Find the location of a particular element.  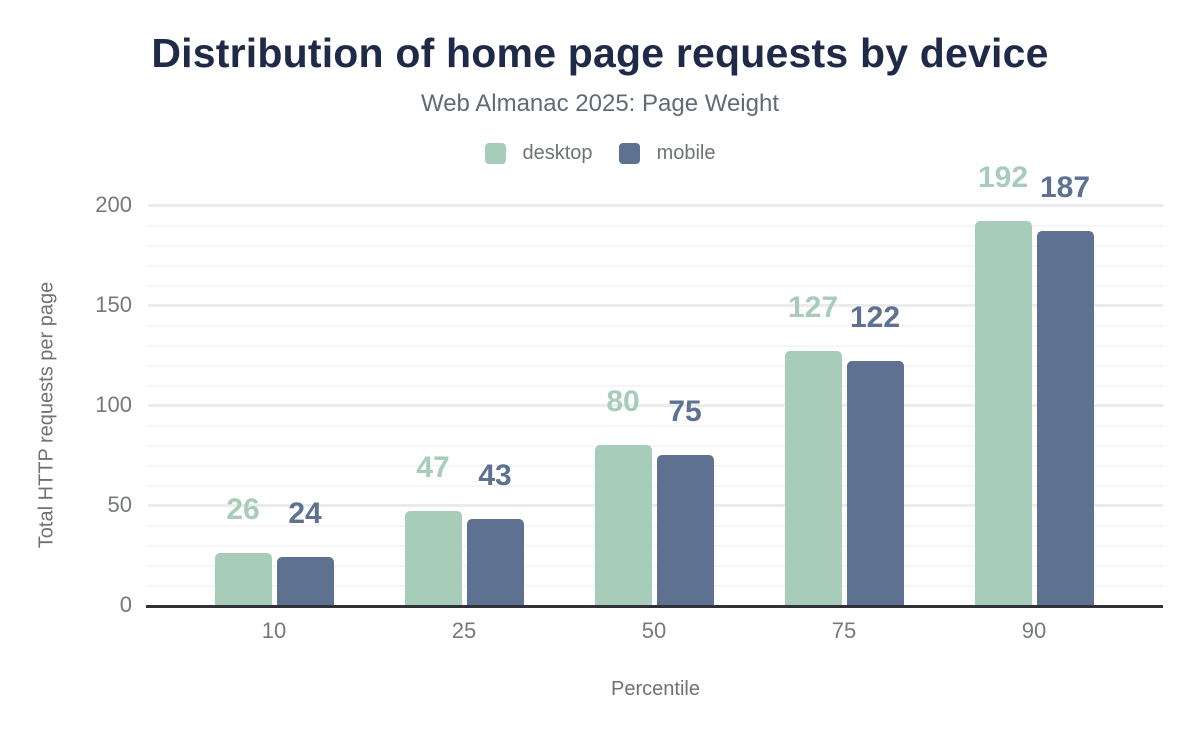

bar-value-label-desktop-p90: 192 is located at coordinates (1003, 177).